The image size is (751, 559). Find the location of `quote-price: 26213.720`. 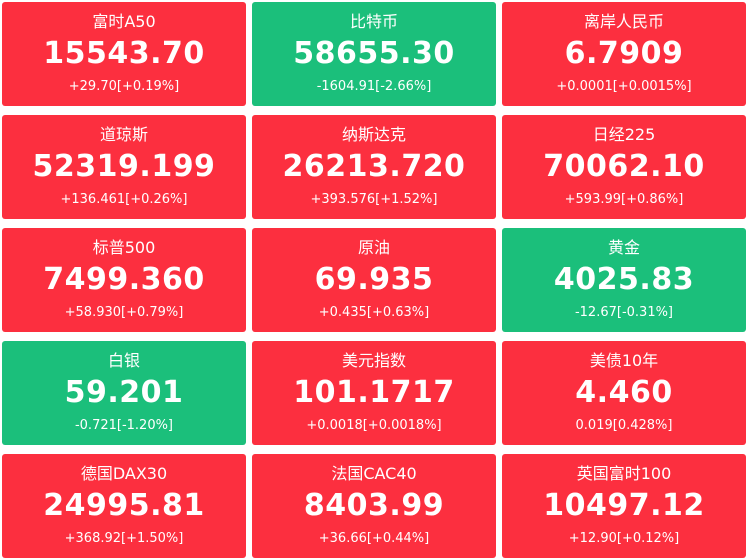

quote-price: 26213.720 is located at coordinates (374, 166).